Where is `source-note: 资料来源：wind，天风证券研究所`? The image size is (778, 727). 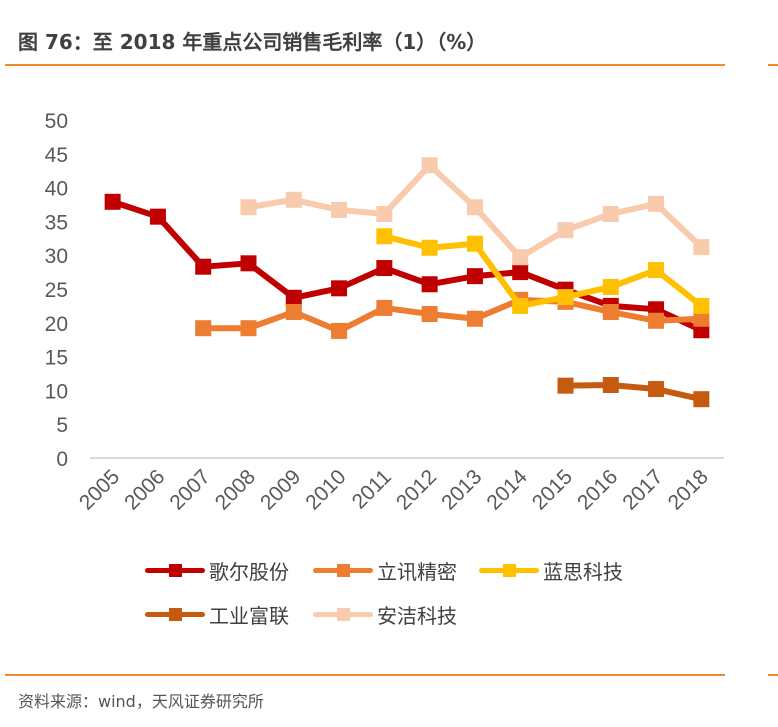 source-note: 资料来源：wind，天风证券研究所 is located at coordinates (141, 701).